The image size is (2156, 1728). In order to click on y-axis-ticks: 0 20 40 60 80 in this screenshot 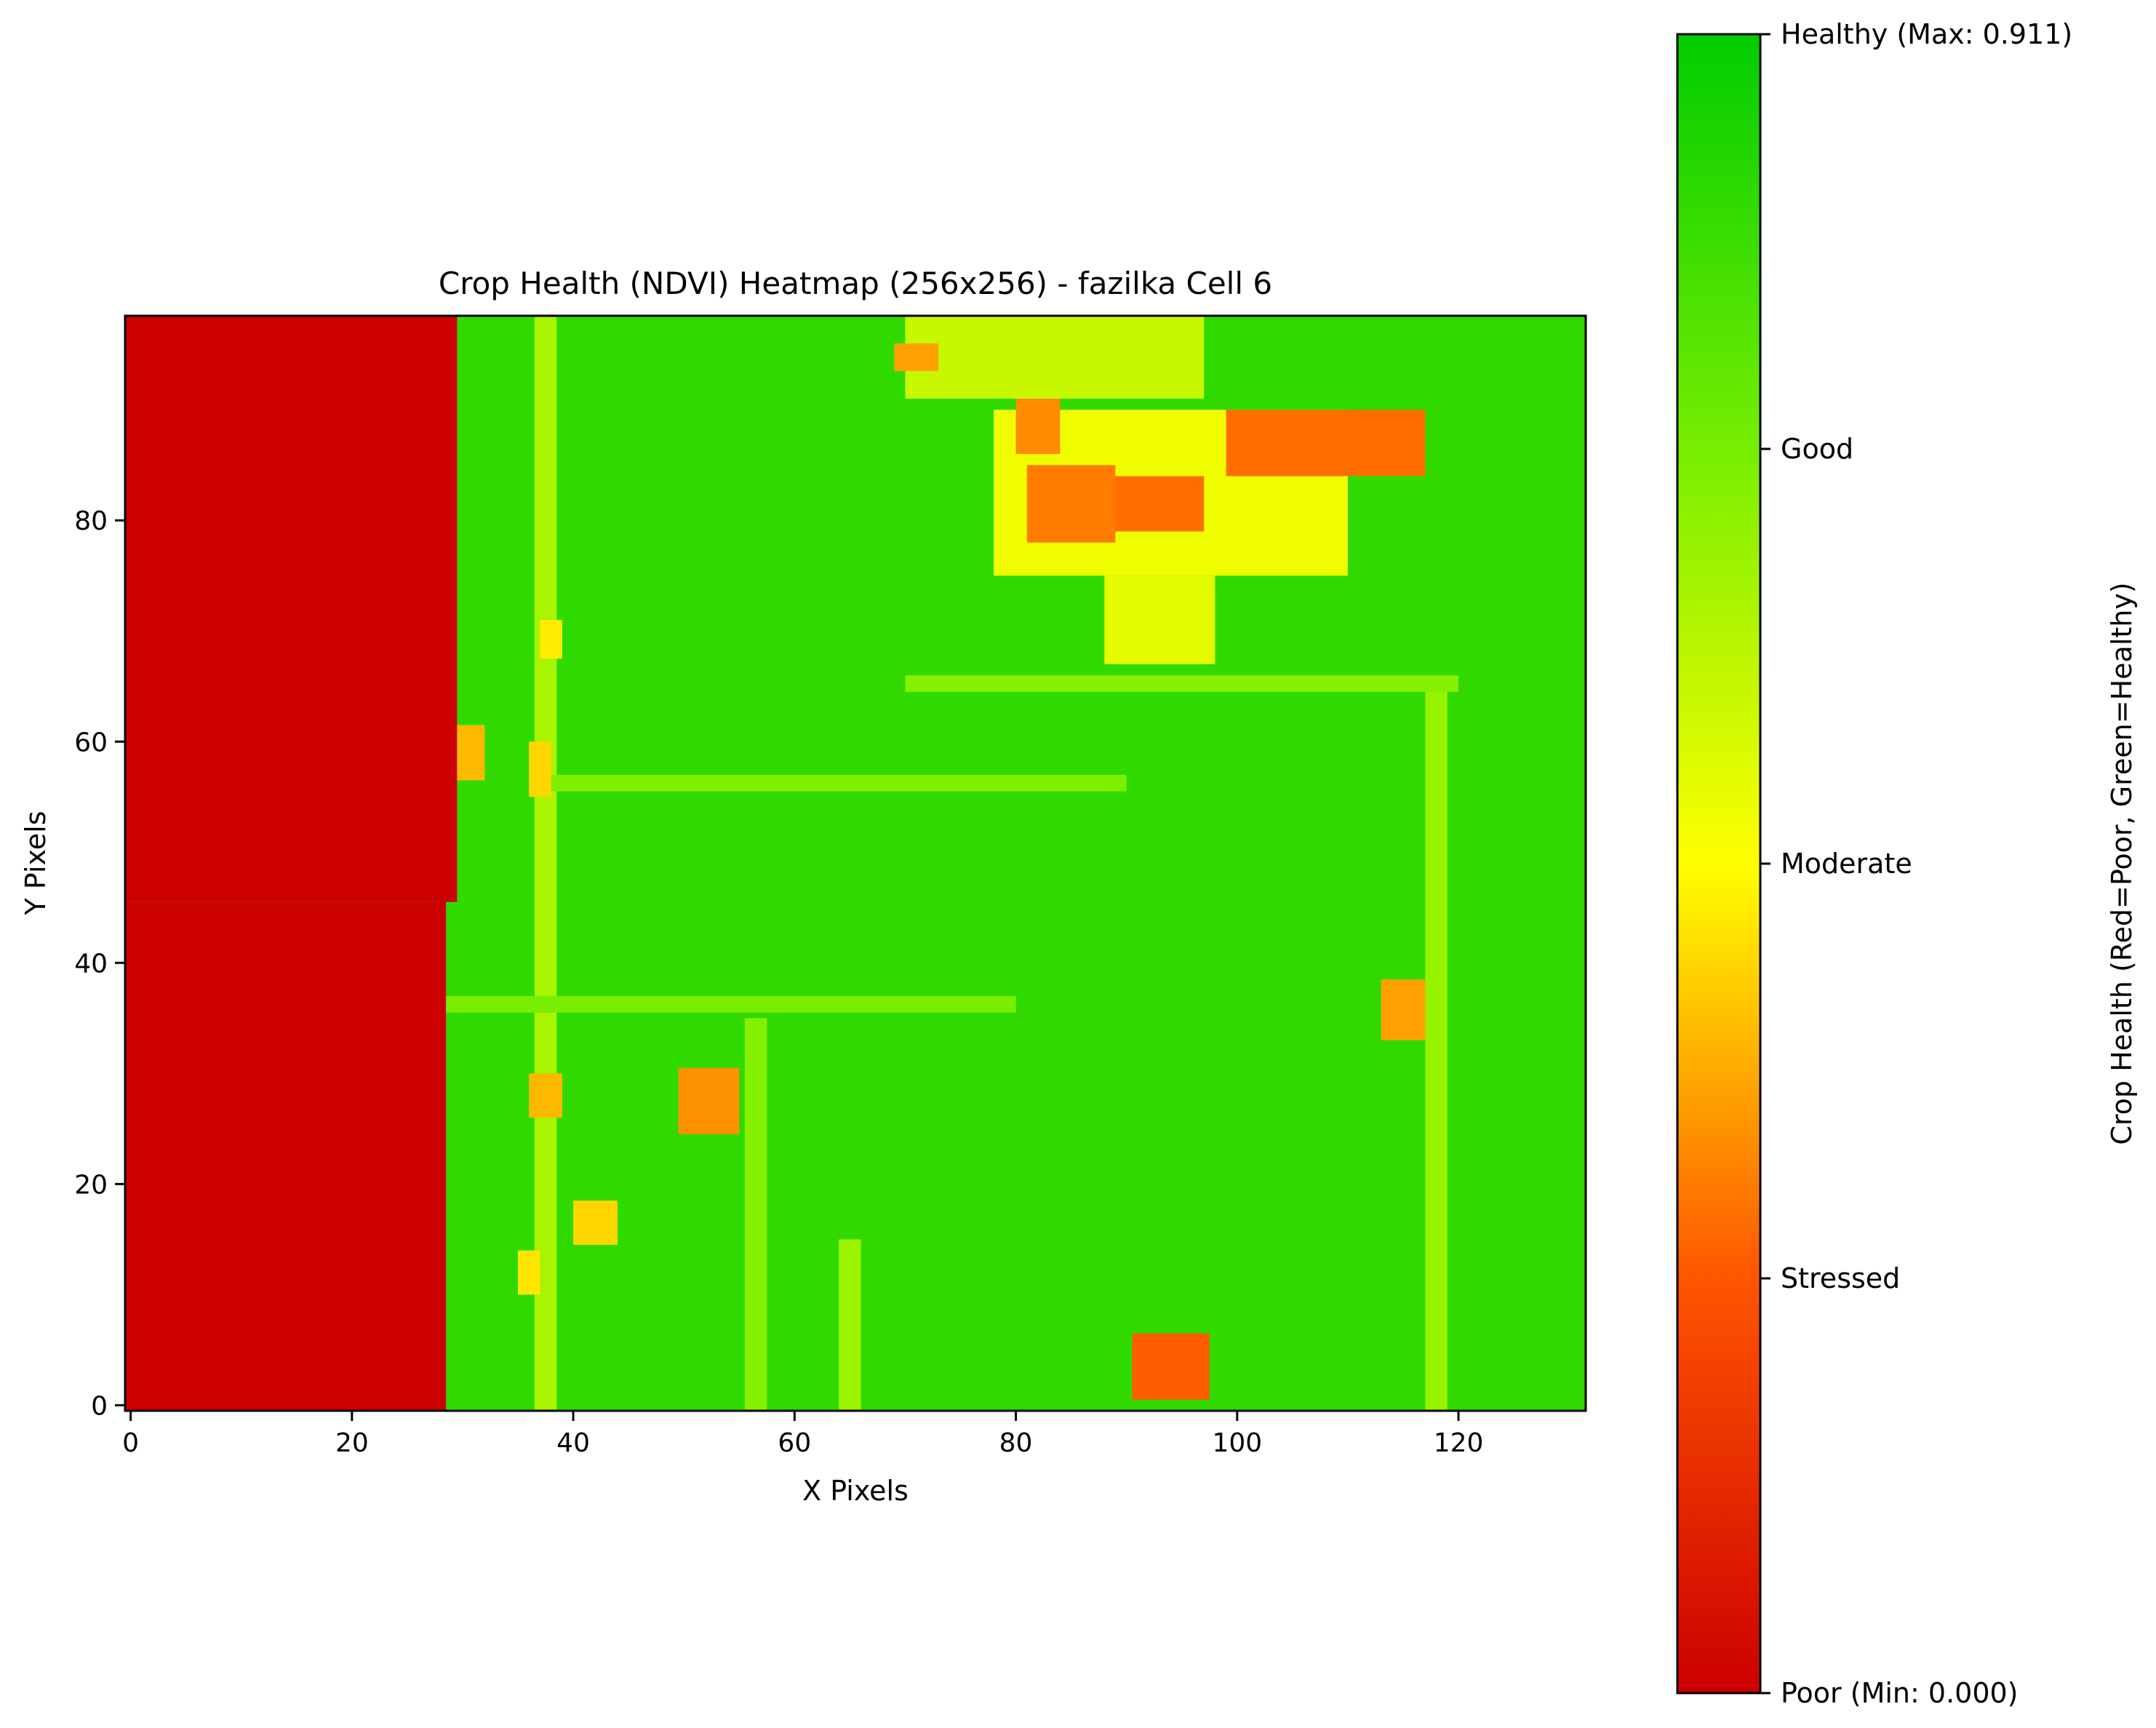, I will do `click(99, 964)`.